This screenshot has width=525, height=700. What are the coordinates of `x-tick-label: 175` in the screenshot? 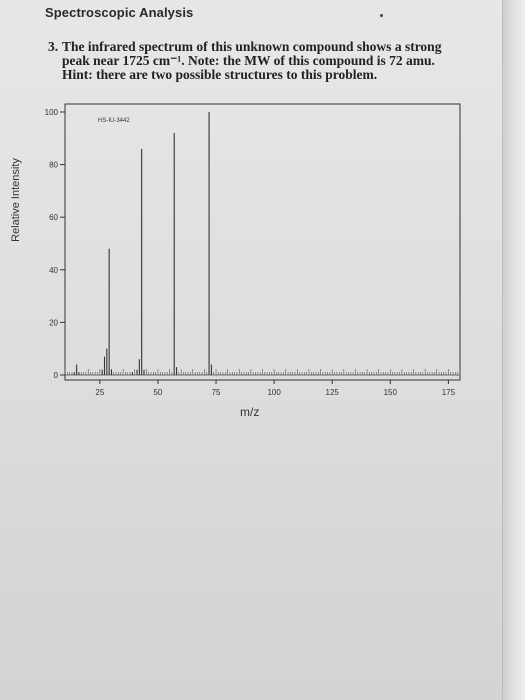 It's located at (449, 392).